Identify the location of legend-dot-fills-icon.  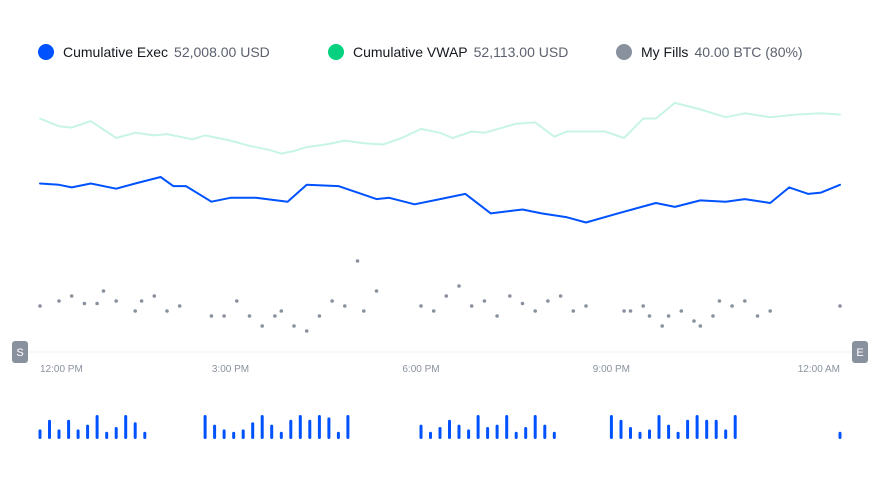
(624, 52).